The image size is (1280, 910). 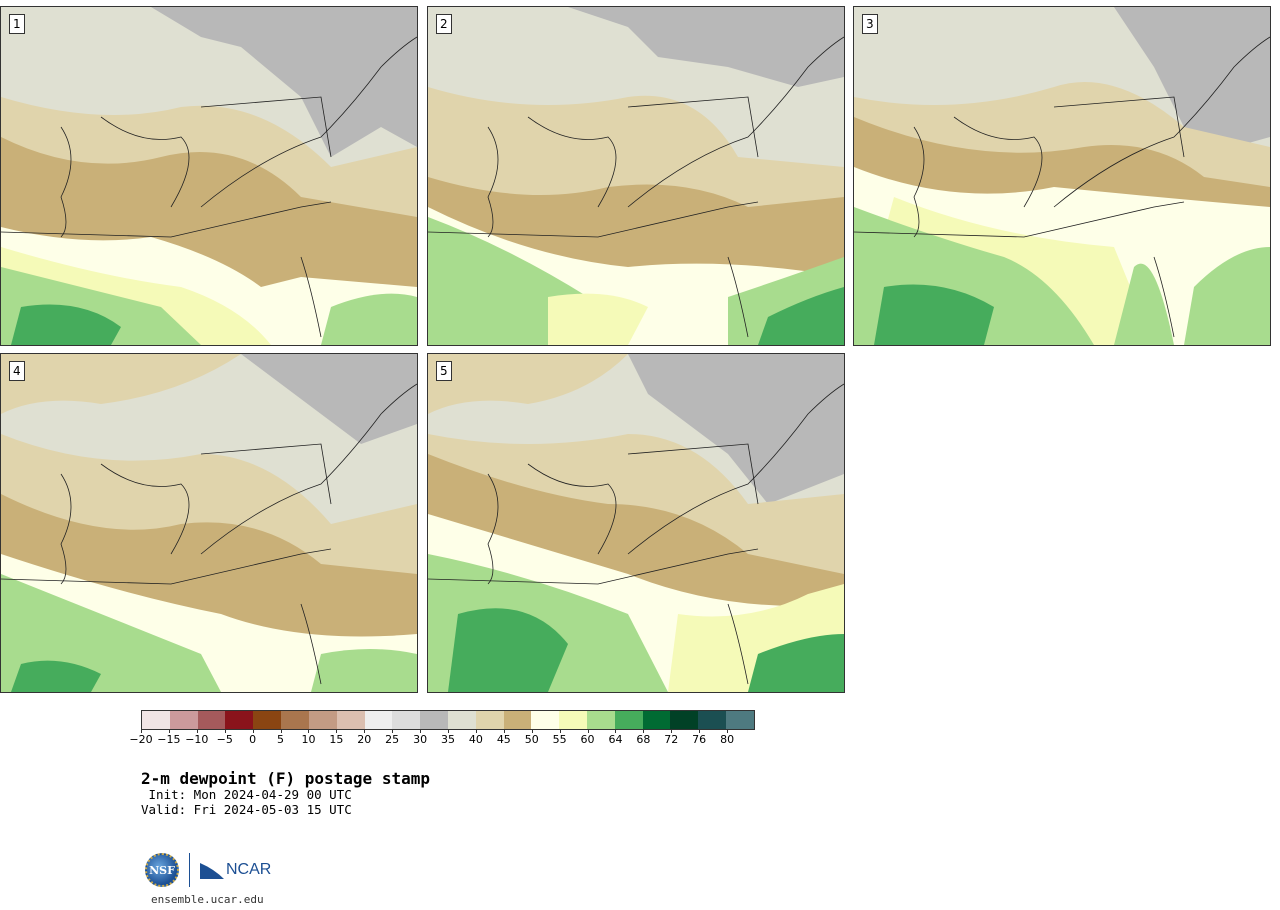 I want to click on init-time: Init: Mon 2024-04-29 00 UTC, so click(x=246, y=794).